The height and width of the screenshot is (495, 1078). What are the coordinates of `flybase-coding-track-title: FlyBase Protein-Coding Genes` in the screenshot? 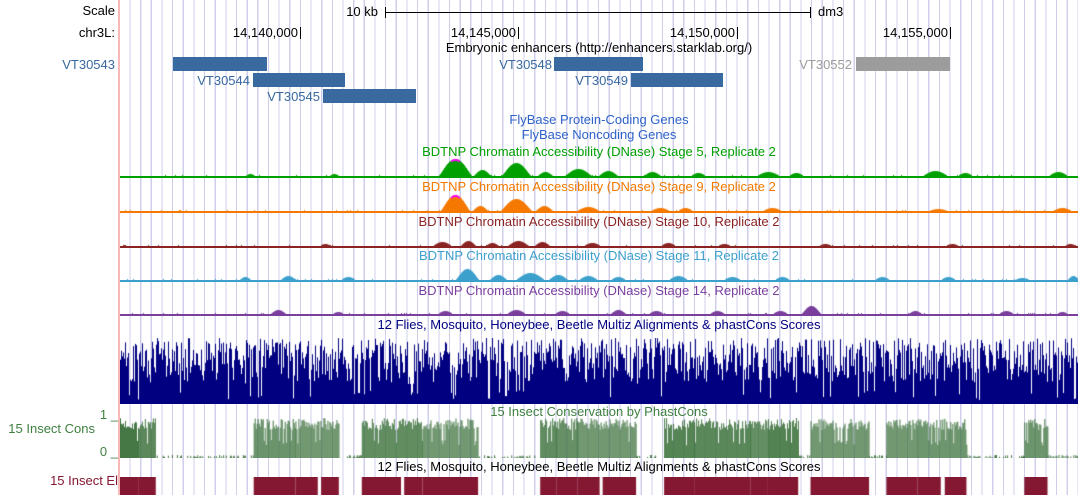 It's located at (599, 119).